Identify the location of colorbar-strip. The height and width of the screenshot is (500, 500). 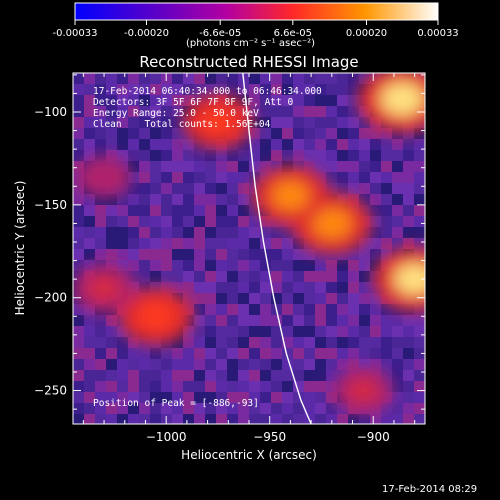
(256, 11).